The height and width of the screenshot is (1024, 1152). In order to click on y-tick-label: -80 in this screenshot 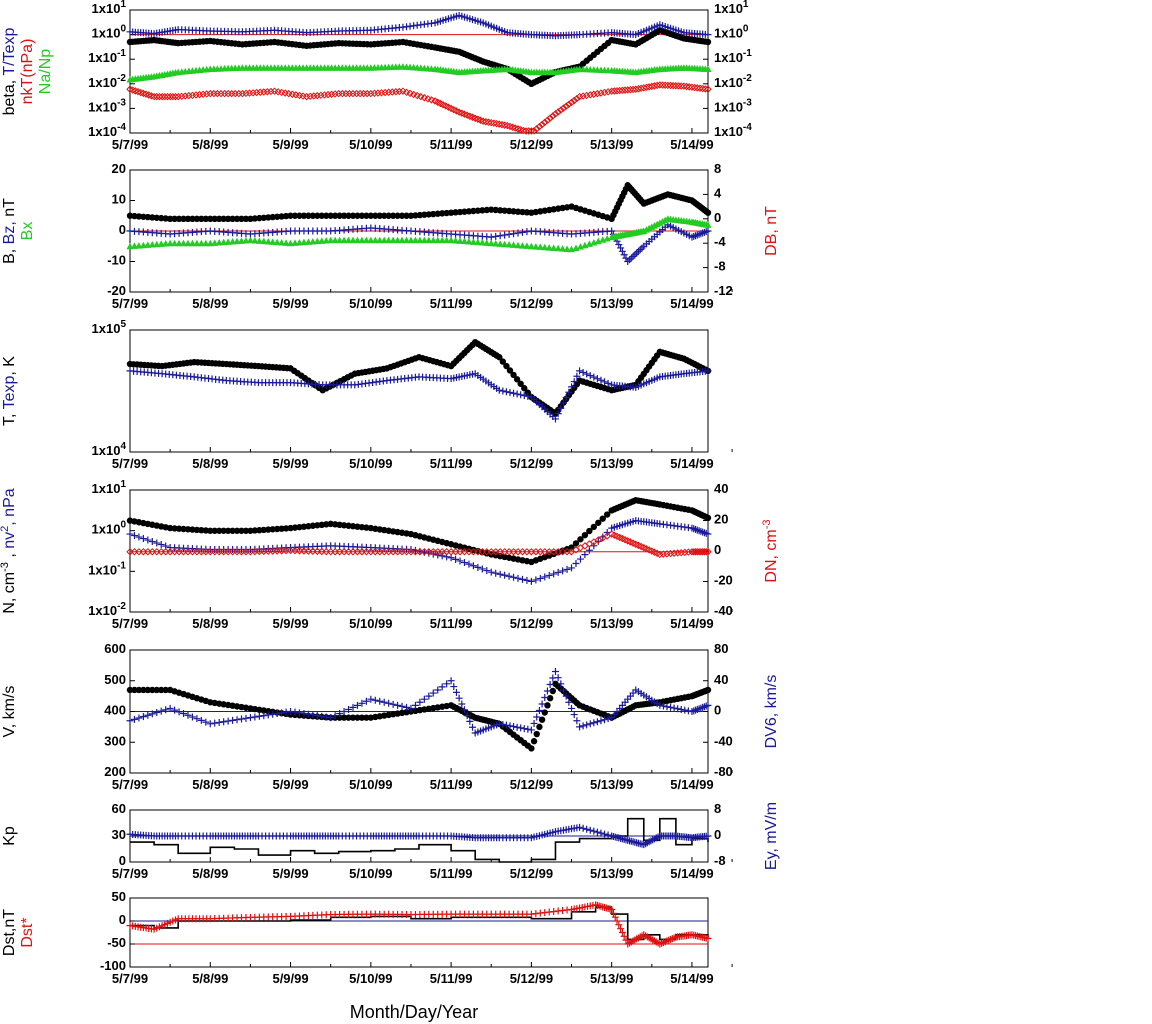, I will do `click(723, 771)`.